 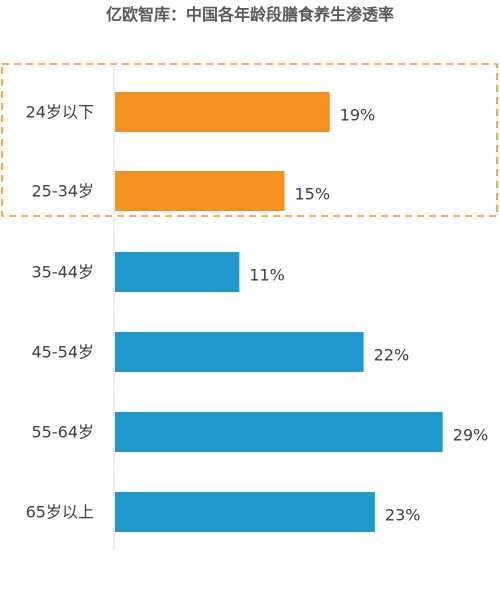 What do you see at coordinates (60, 512) in the screenshot?
I see `y-tick-label: 65岁以上` at bounding box center [60, 512].